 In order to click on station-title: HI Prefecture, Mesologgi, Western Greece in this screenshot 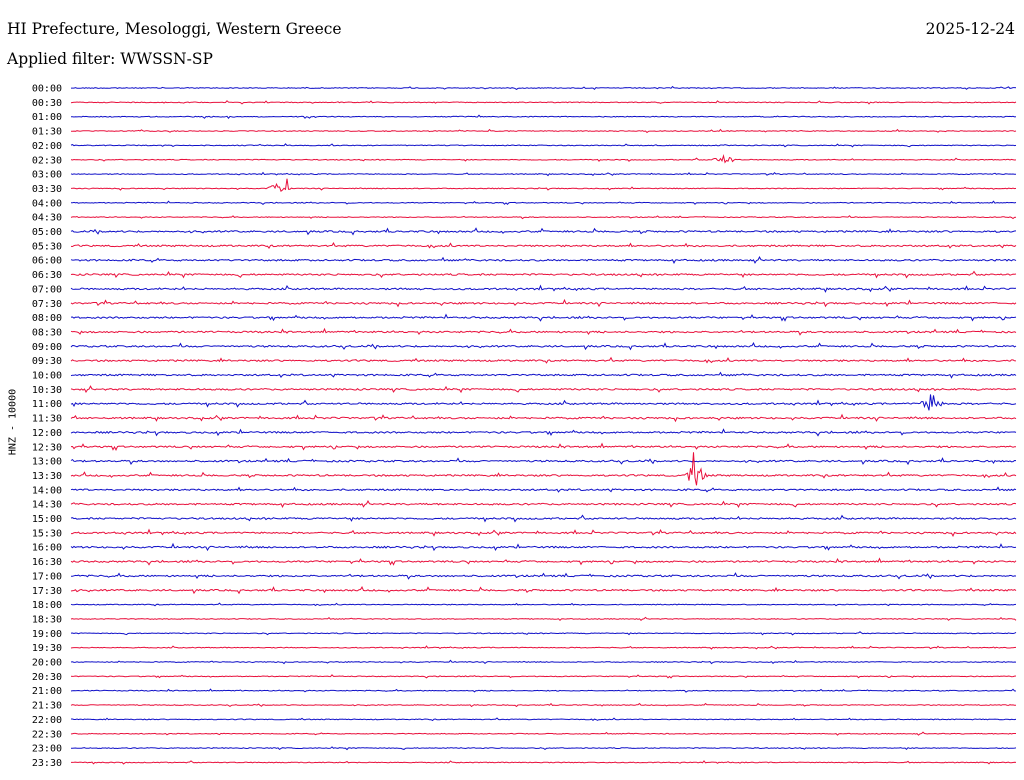, I will do `click(174, 29)`.